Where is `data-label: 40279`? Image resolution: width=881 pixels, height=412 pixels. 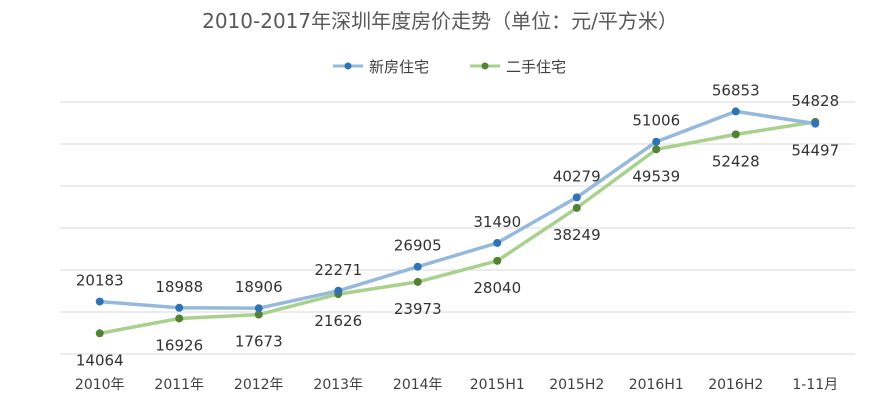 data-label: 40279 is located at coordinates (577, 176).